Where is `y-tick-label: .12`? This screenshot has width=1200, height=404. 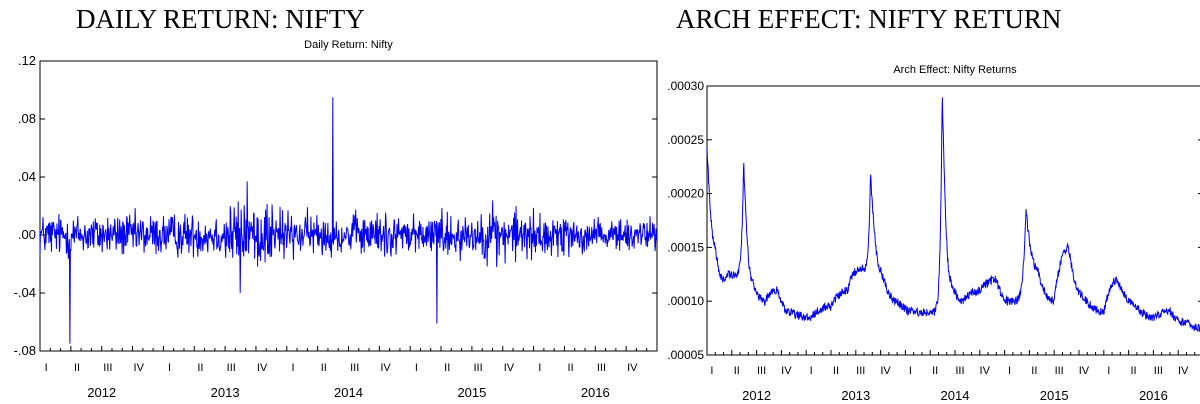 y-tick-label: .12 is located at coordinates (27, 60).